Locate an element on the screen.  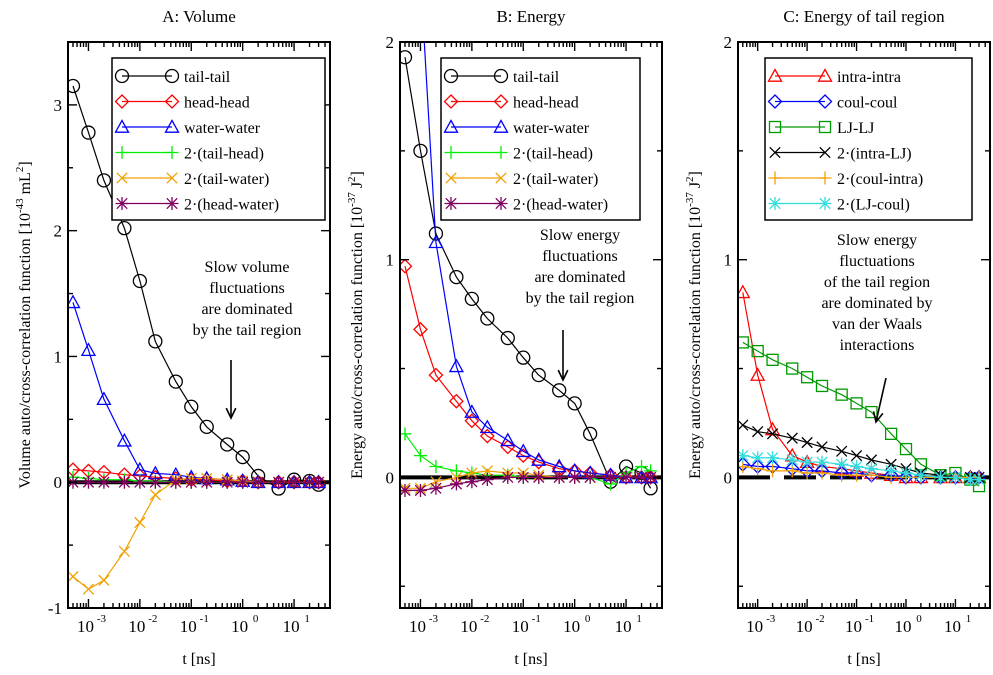
x-tick-exponent: 1 is located at coordinates (969, 619).